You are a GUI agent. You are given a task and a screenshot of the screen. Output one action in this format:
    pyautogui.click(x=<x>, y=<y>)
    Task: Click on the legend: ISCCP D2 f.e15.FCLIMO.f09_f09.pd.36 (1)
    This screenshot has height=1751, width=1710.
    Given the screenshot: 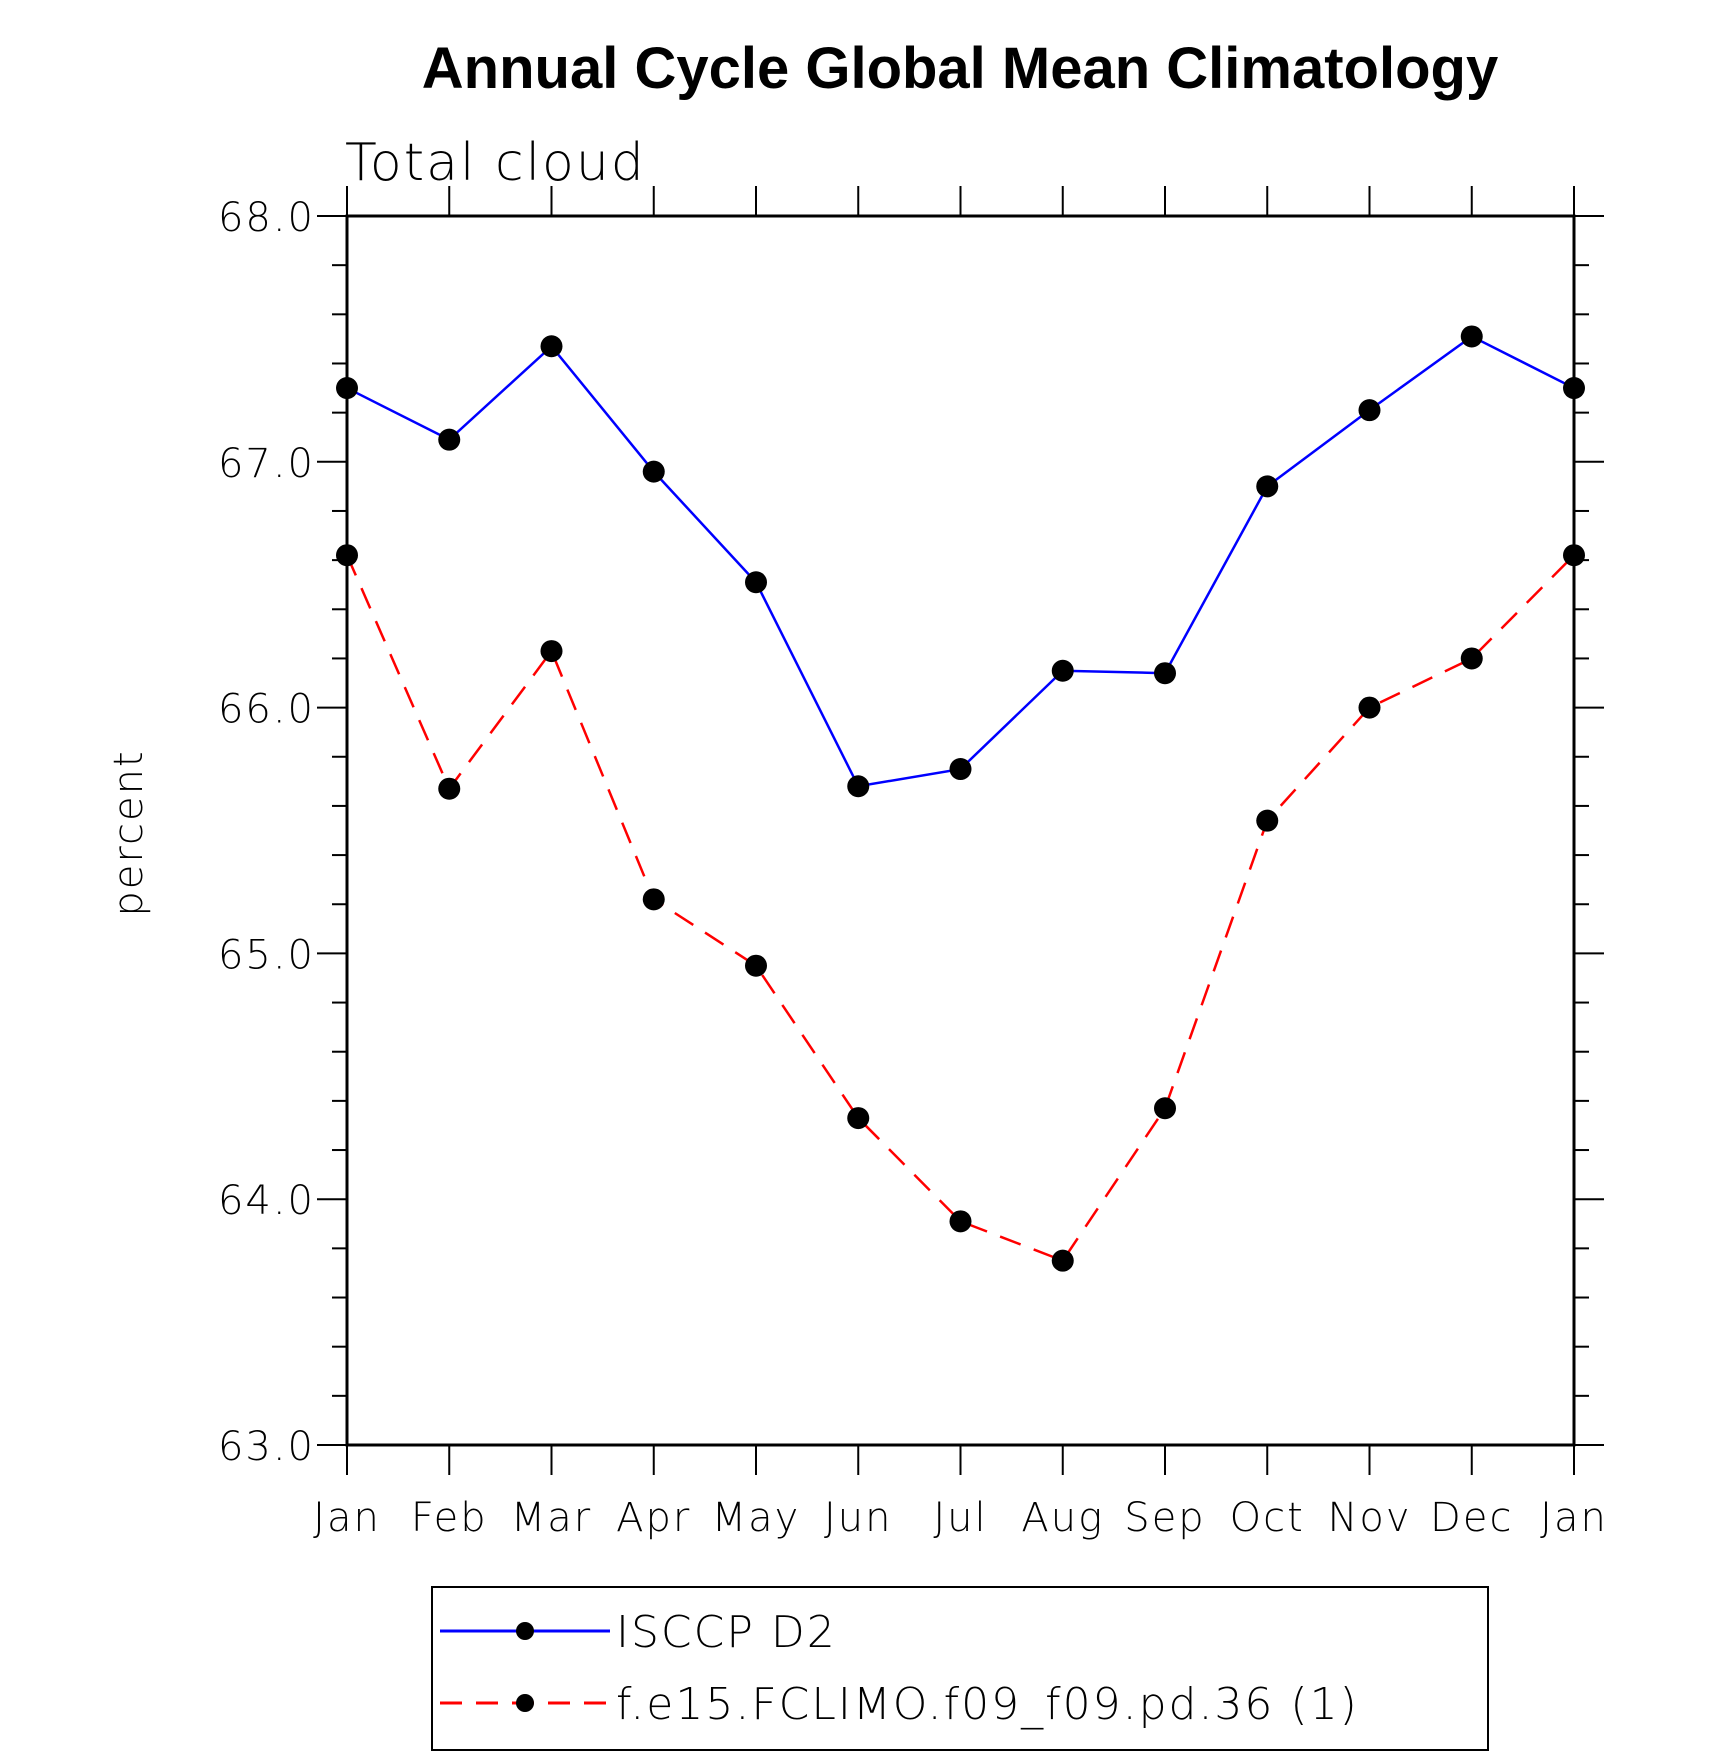 What is the action you would take?
    pyautogui.click(x=960, y=1668)
    